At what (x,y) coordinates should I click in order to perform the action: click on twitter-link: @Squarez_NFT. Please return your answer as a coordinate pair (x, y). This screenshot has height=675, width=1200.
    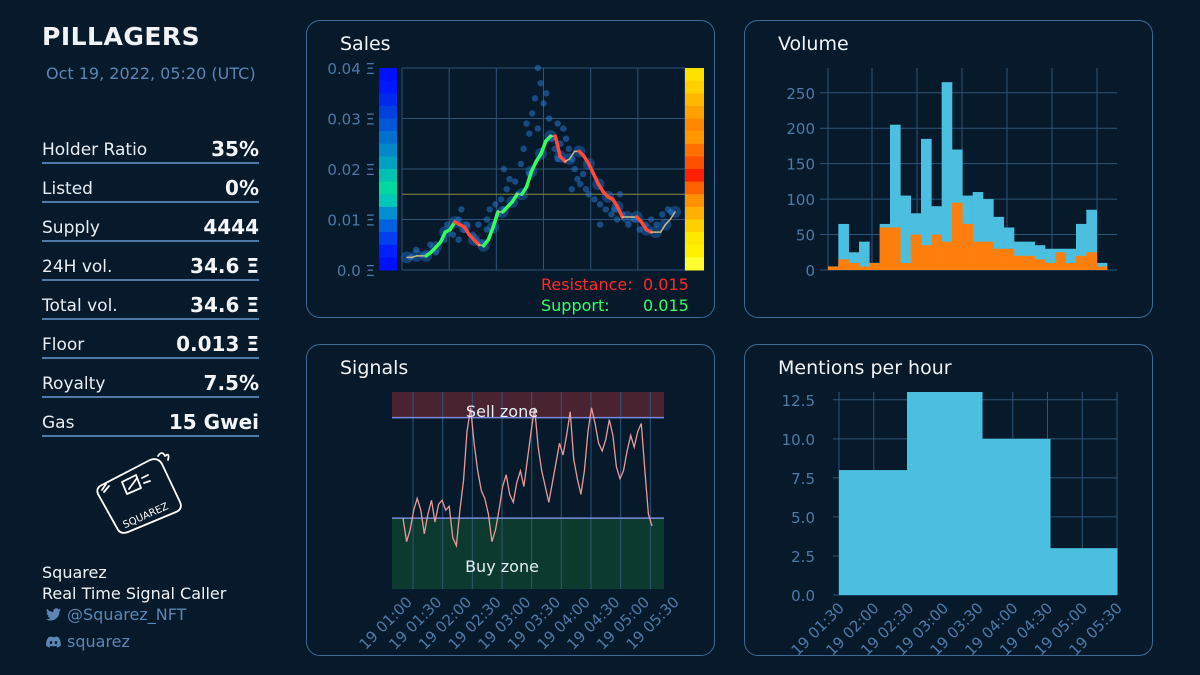
    Looking at the image, I should click on (116, 614).